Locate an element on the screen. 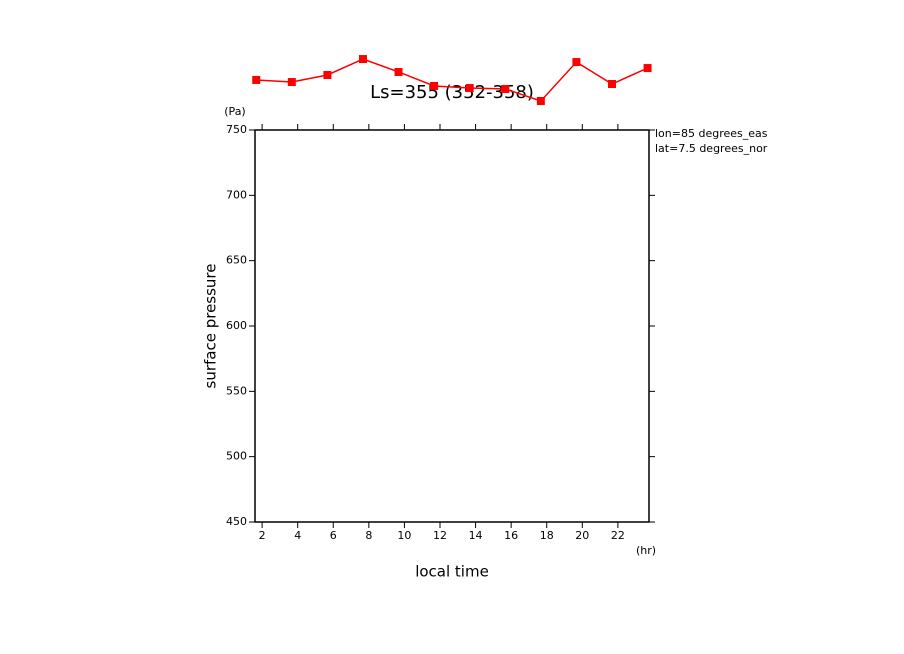 This screenshot has width=904, height=654. x-tick-label: 10 is located at coordinates (404, 535).